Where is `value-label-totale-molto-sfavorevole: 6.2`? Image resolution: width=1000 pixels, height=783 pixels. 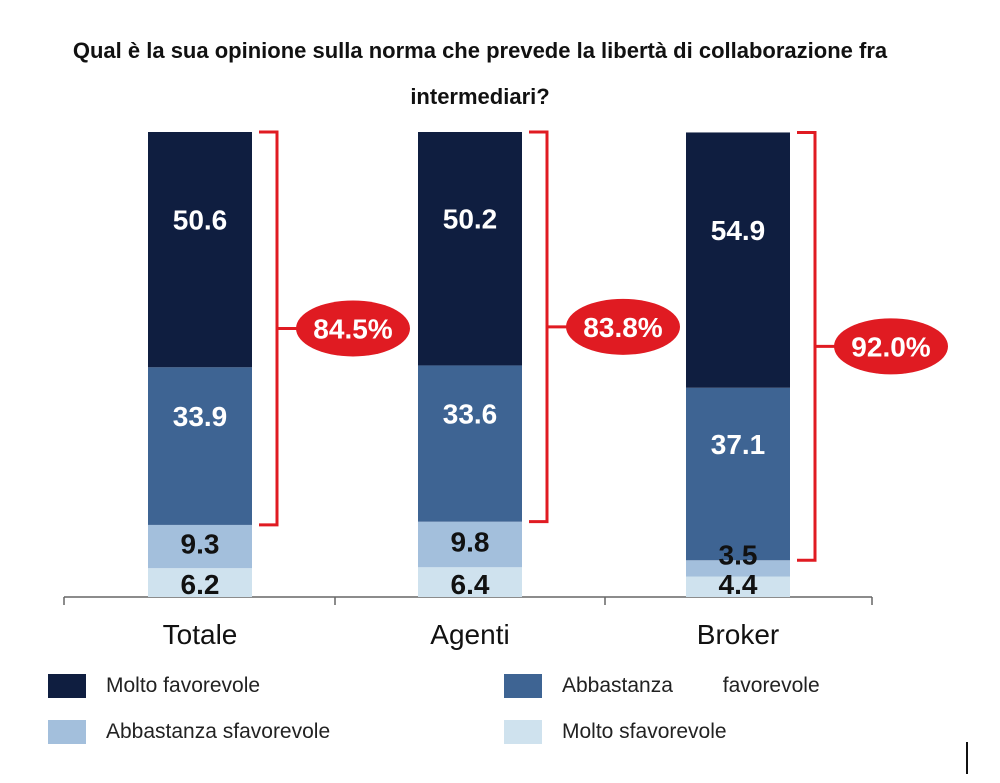 value-label-totale-molto-sfavorevole: 6.2 is located at coordinates (200, 584).